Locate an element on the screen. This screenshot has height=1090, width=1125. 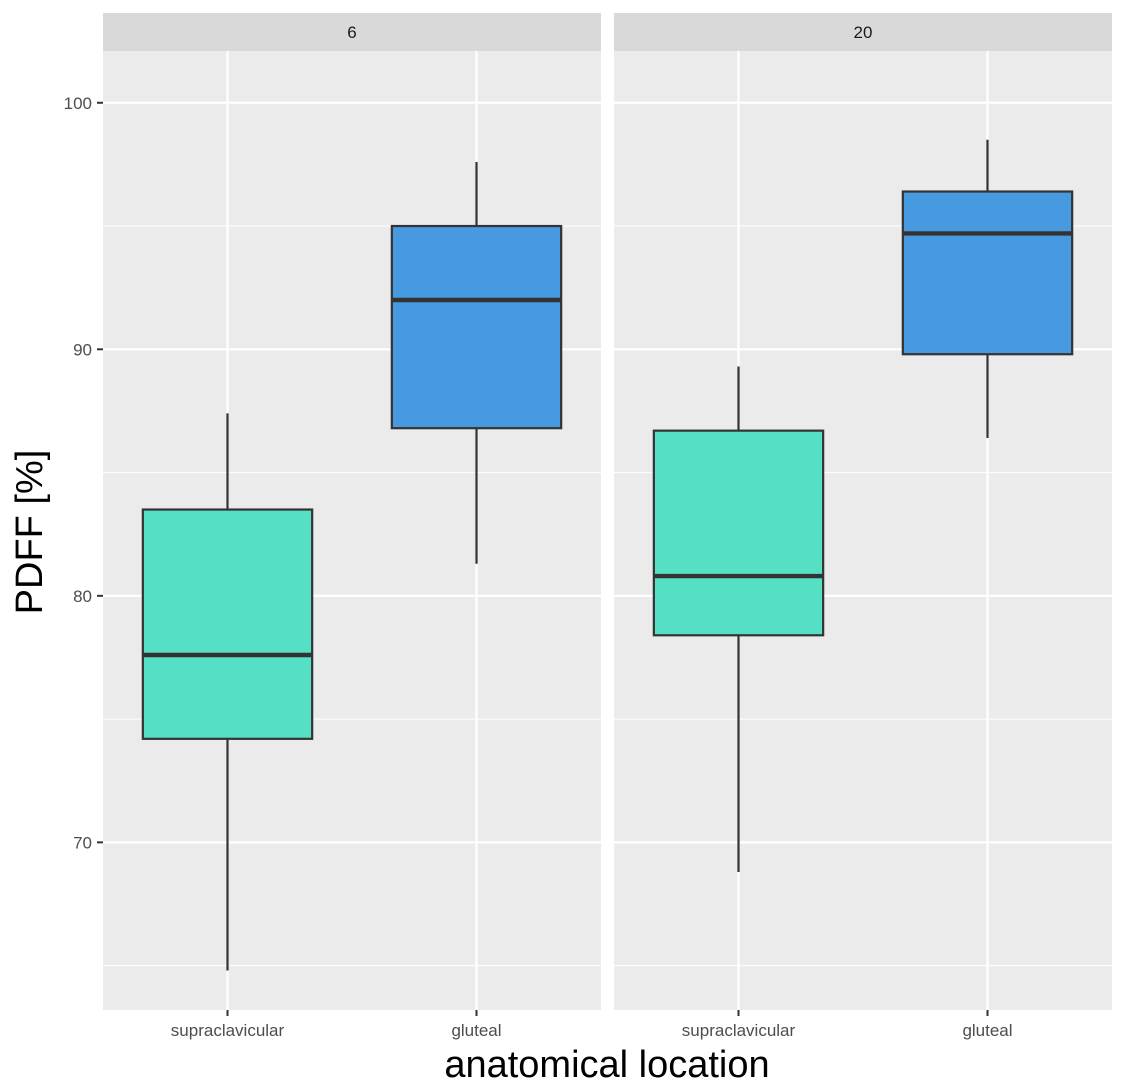
y-axis: 70 80 90 100 is located at coordinates (83, 473).